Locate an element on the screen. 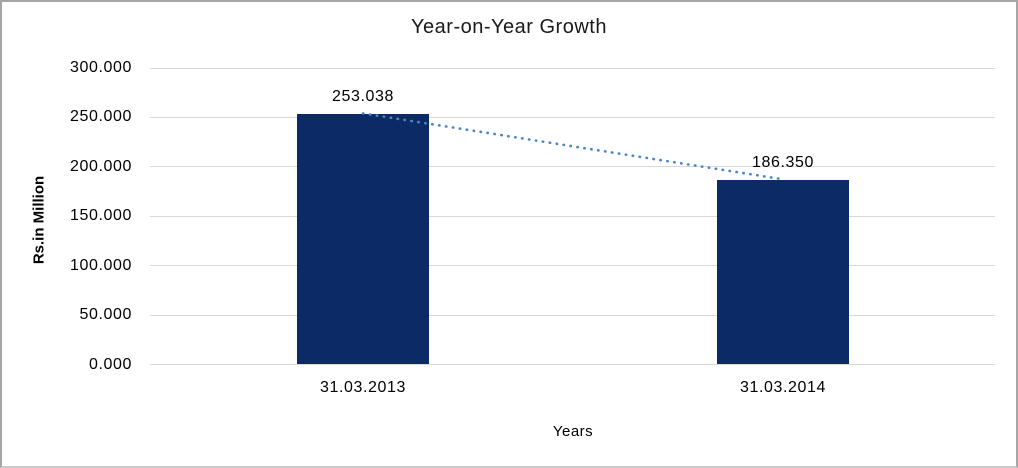 The width and height of the screenshot is (1018, 468). bar-31.03.2014 is located at coordinates (783, 272).